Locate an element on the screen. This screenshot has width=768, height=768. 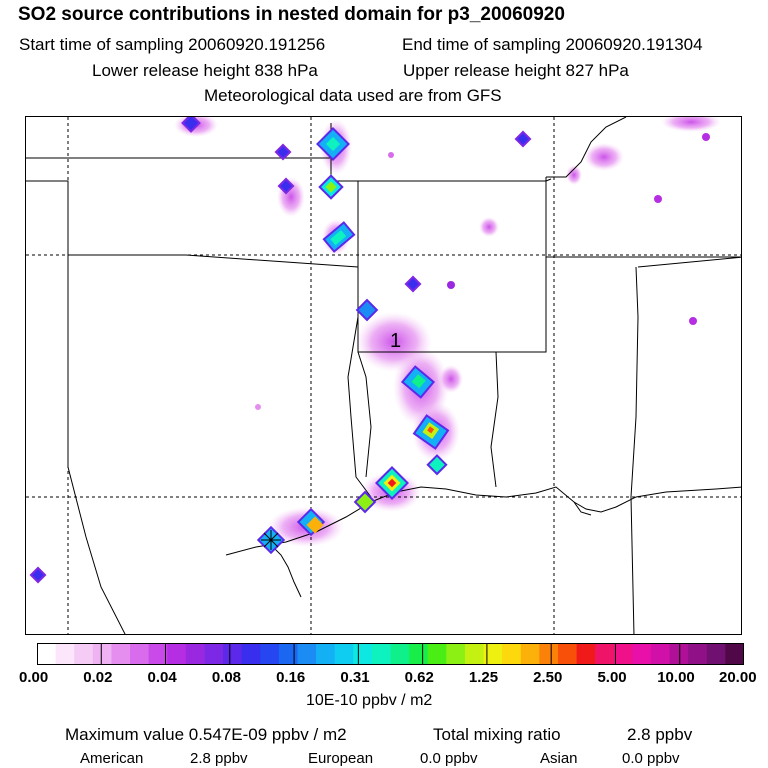
european-value: 0.0 ppbv is located at coordinates (449, 758).